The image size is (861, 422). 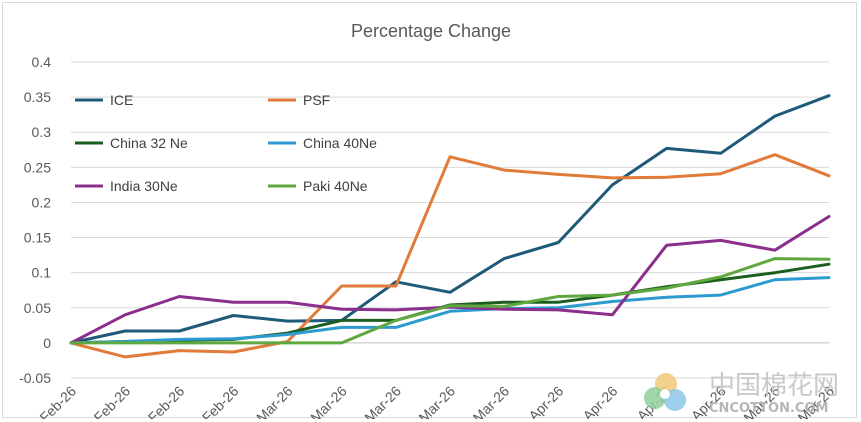 I want to click on y-tick-label: 0.15, so click(x=37, y=238).